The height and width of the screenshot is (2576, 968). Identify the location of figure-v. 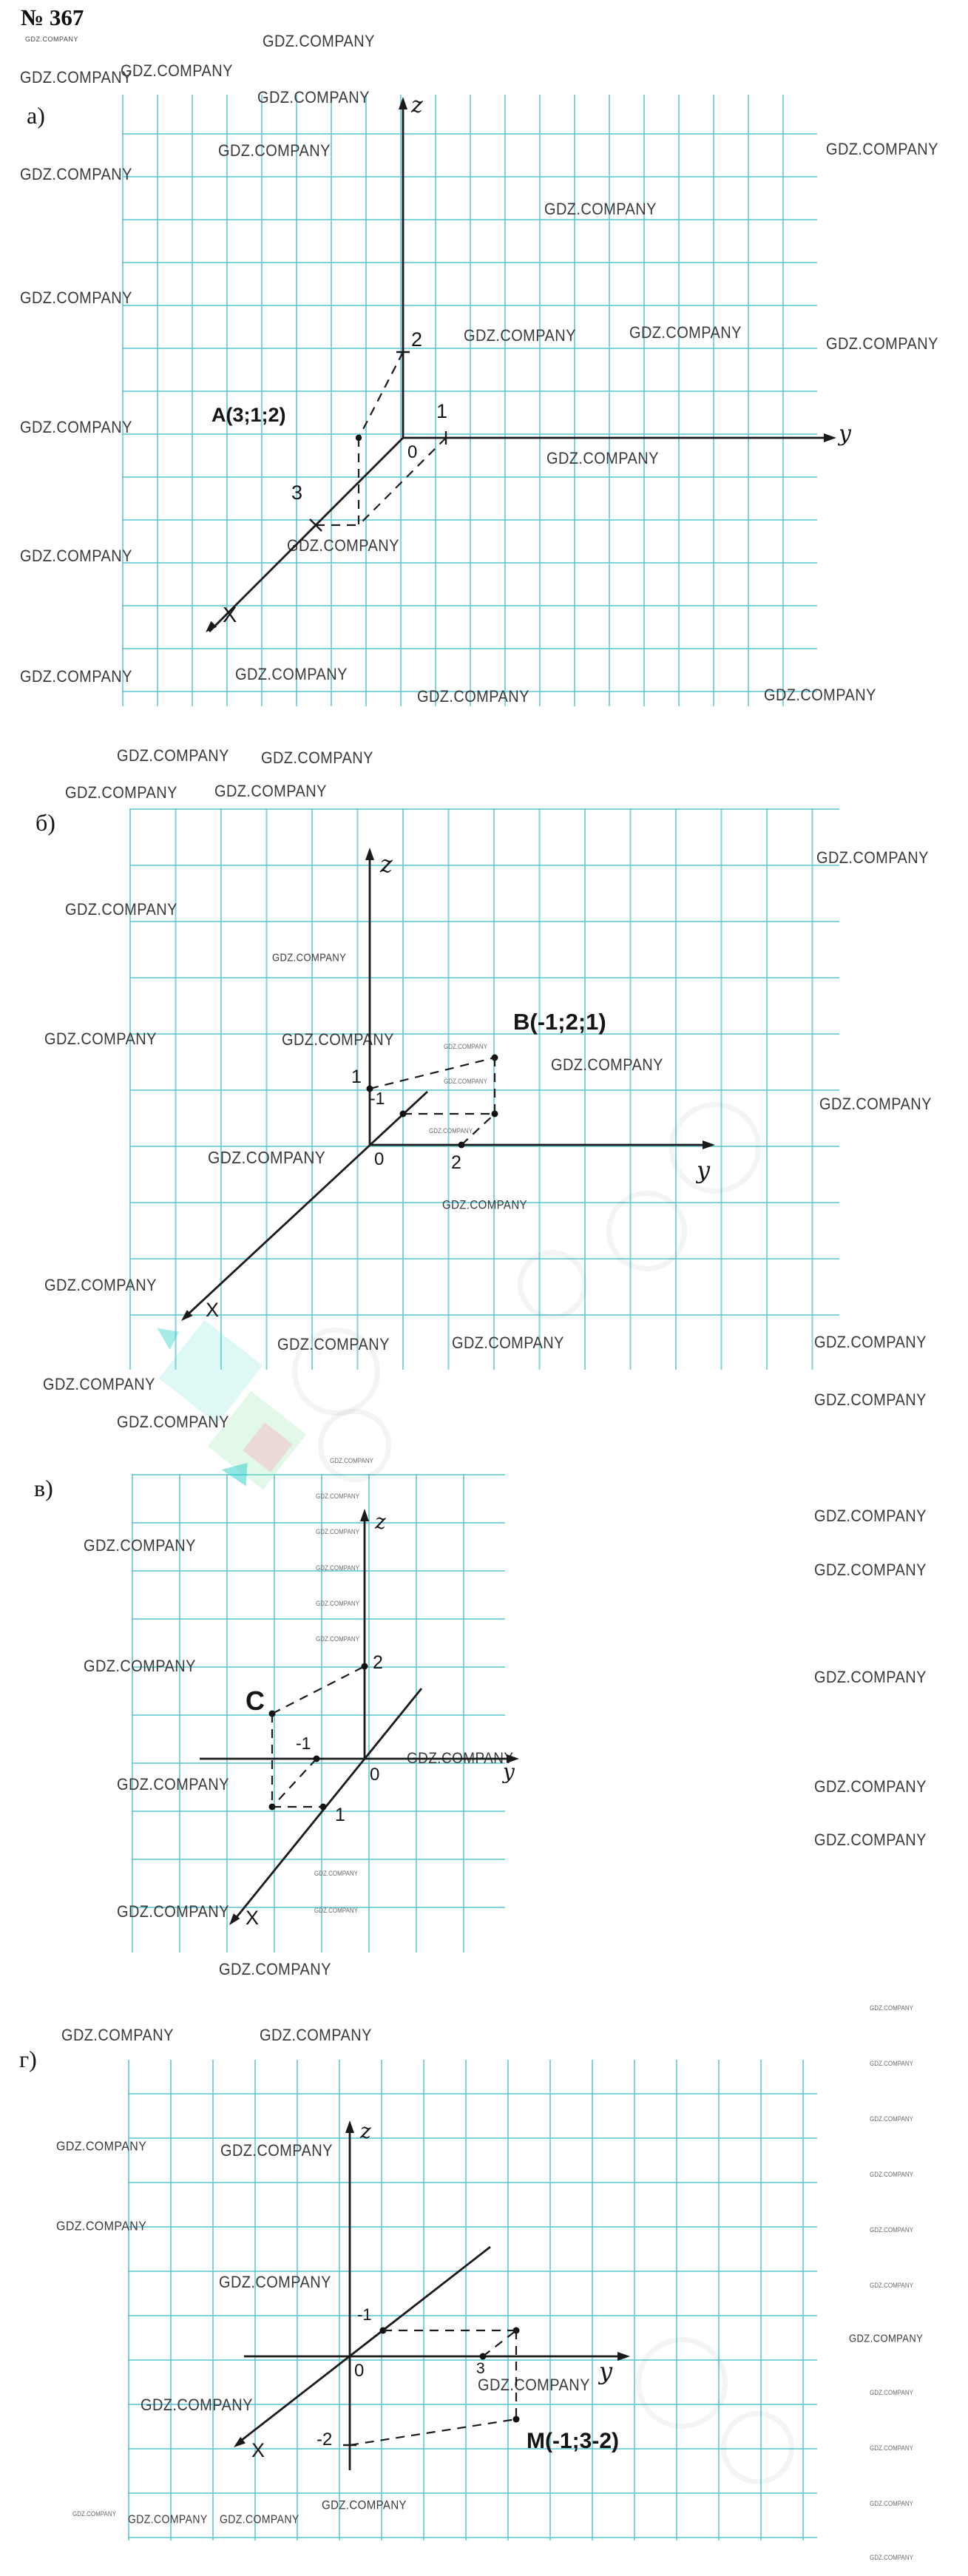
(359, 1717).